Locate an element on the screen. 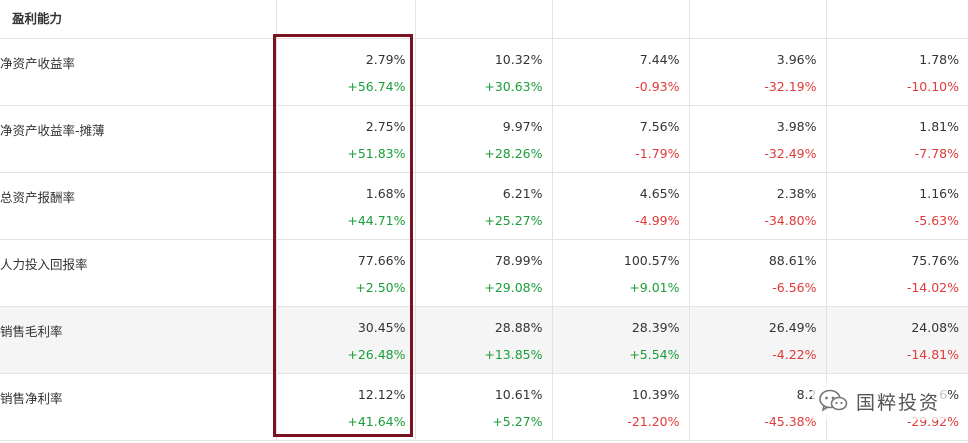  row-label: 销售净利率 is located at coordinates (31, 398).